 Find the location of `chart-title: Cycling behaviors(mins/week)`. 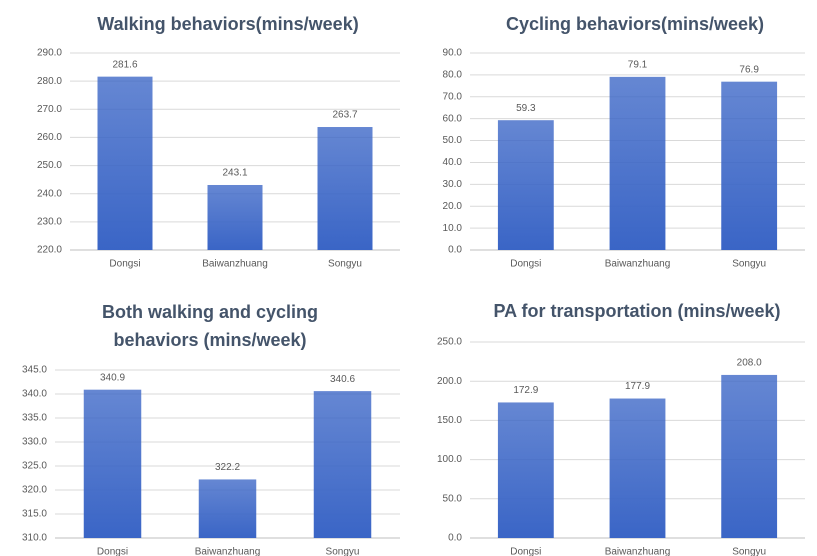

chart-title: Cycling behaviors(mins/week) is located at coordinates (635, 24).